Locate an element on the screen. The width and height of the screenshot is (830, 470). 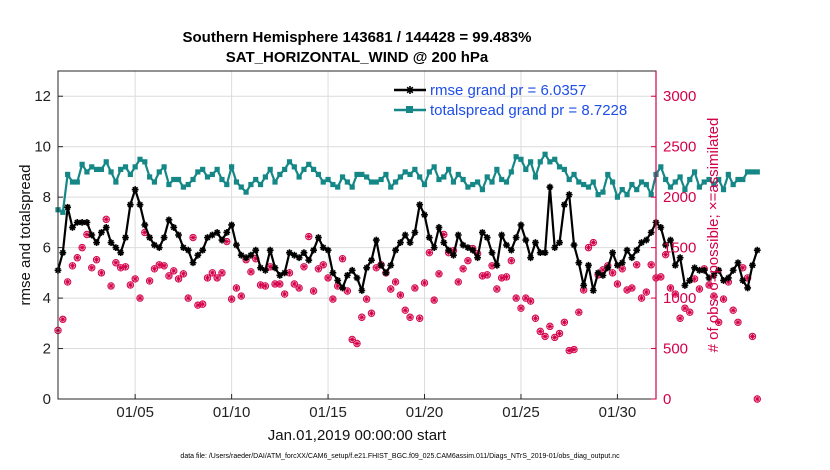
y-axis-right-label: # of obs: o=possible; ×=assimilated is located at coordinates (713, 235).